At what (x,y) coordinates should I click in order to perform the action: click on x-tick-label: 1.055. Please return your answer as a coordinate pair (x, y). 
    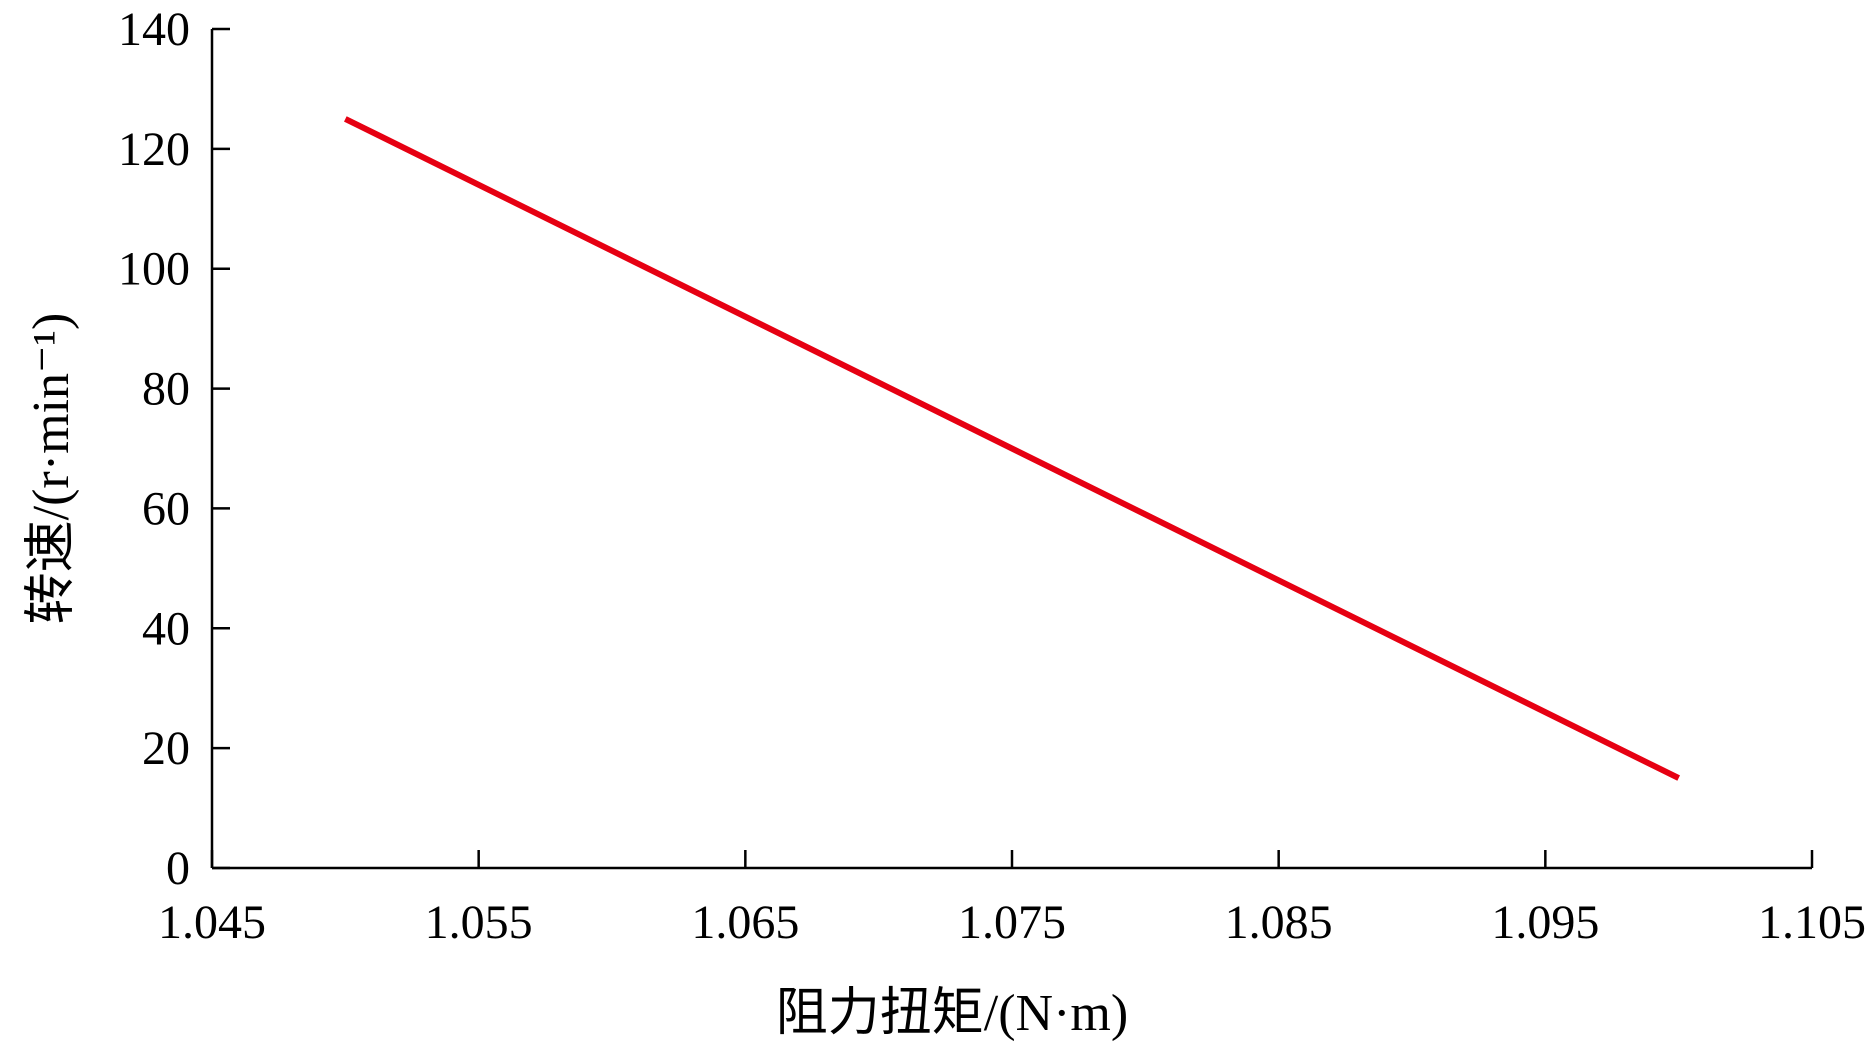
    Looking at the image, I should click on (479, 922).